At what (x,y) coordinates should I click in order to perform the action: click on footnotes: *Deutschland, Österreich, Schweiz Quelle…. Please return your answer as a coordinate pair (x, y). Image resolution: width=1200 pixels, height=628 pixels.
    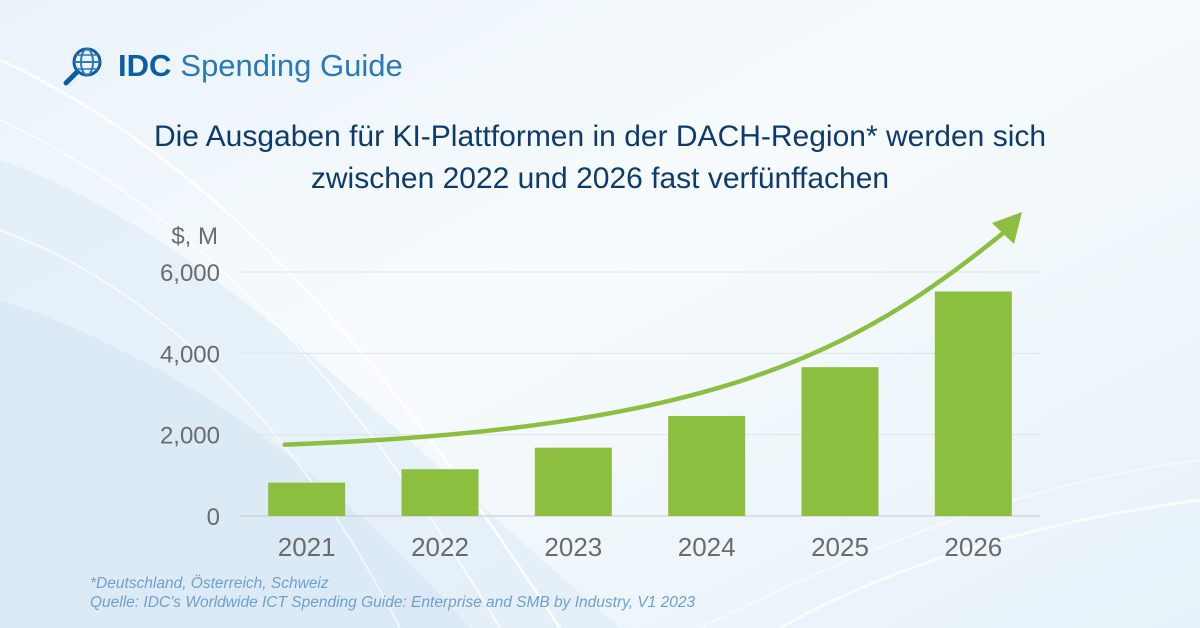
    Looking at the image, I should click on (392, 593).